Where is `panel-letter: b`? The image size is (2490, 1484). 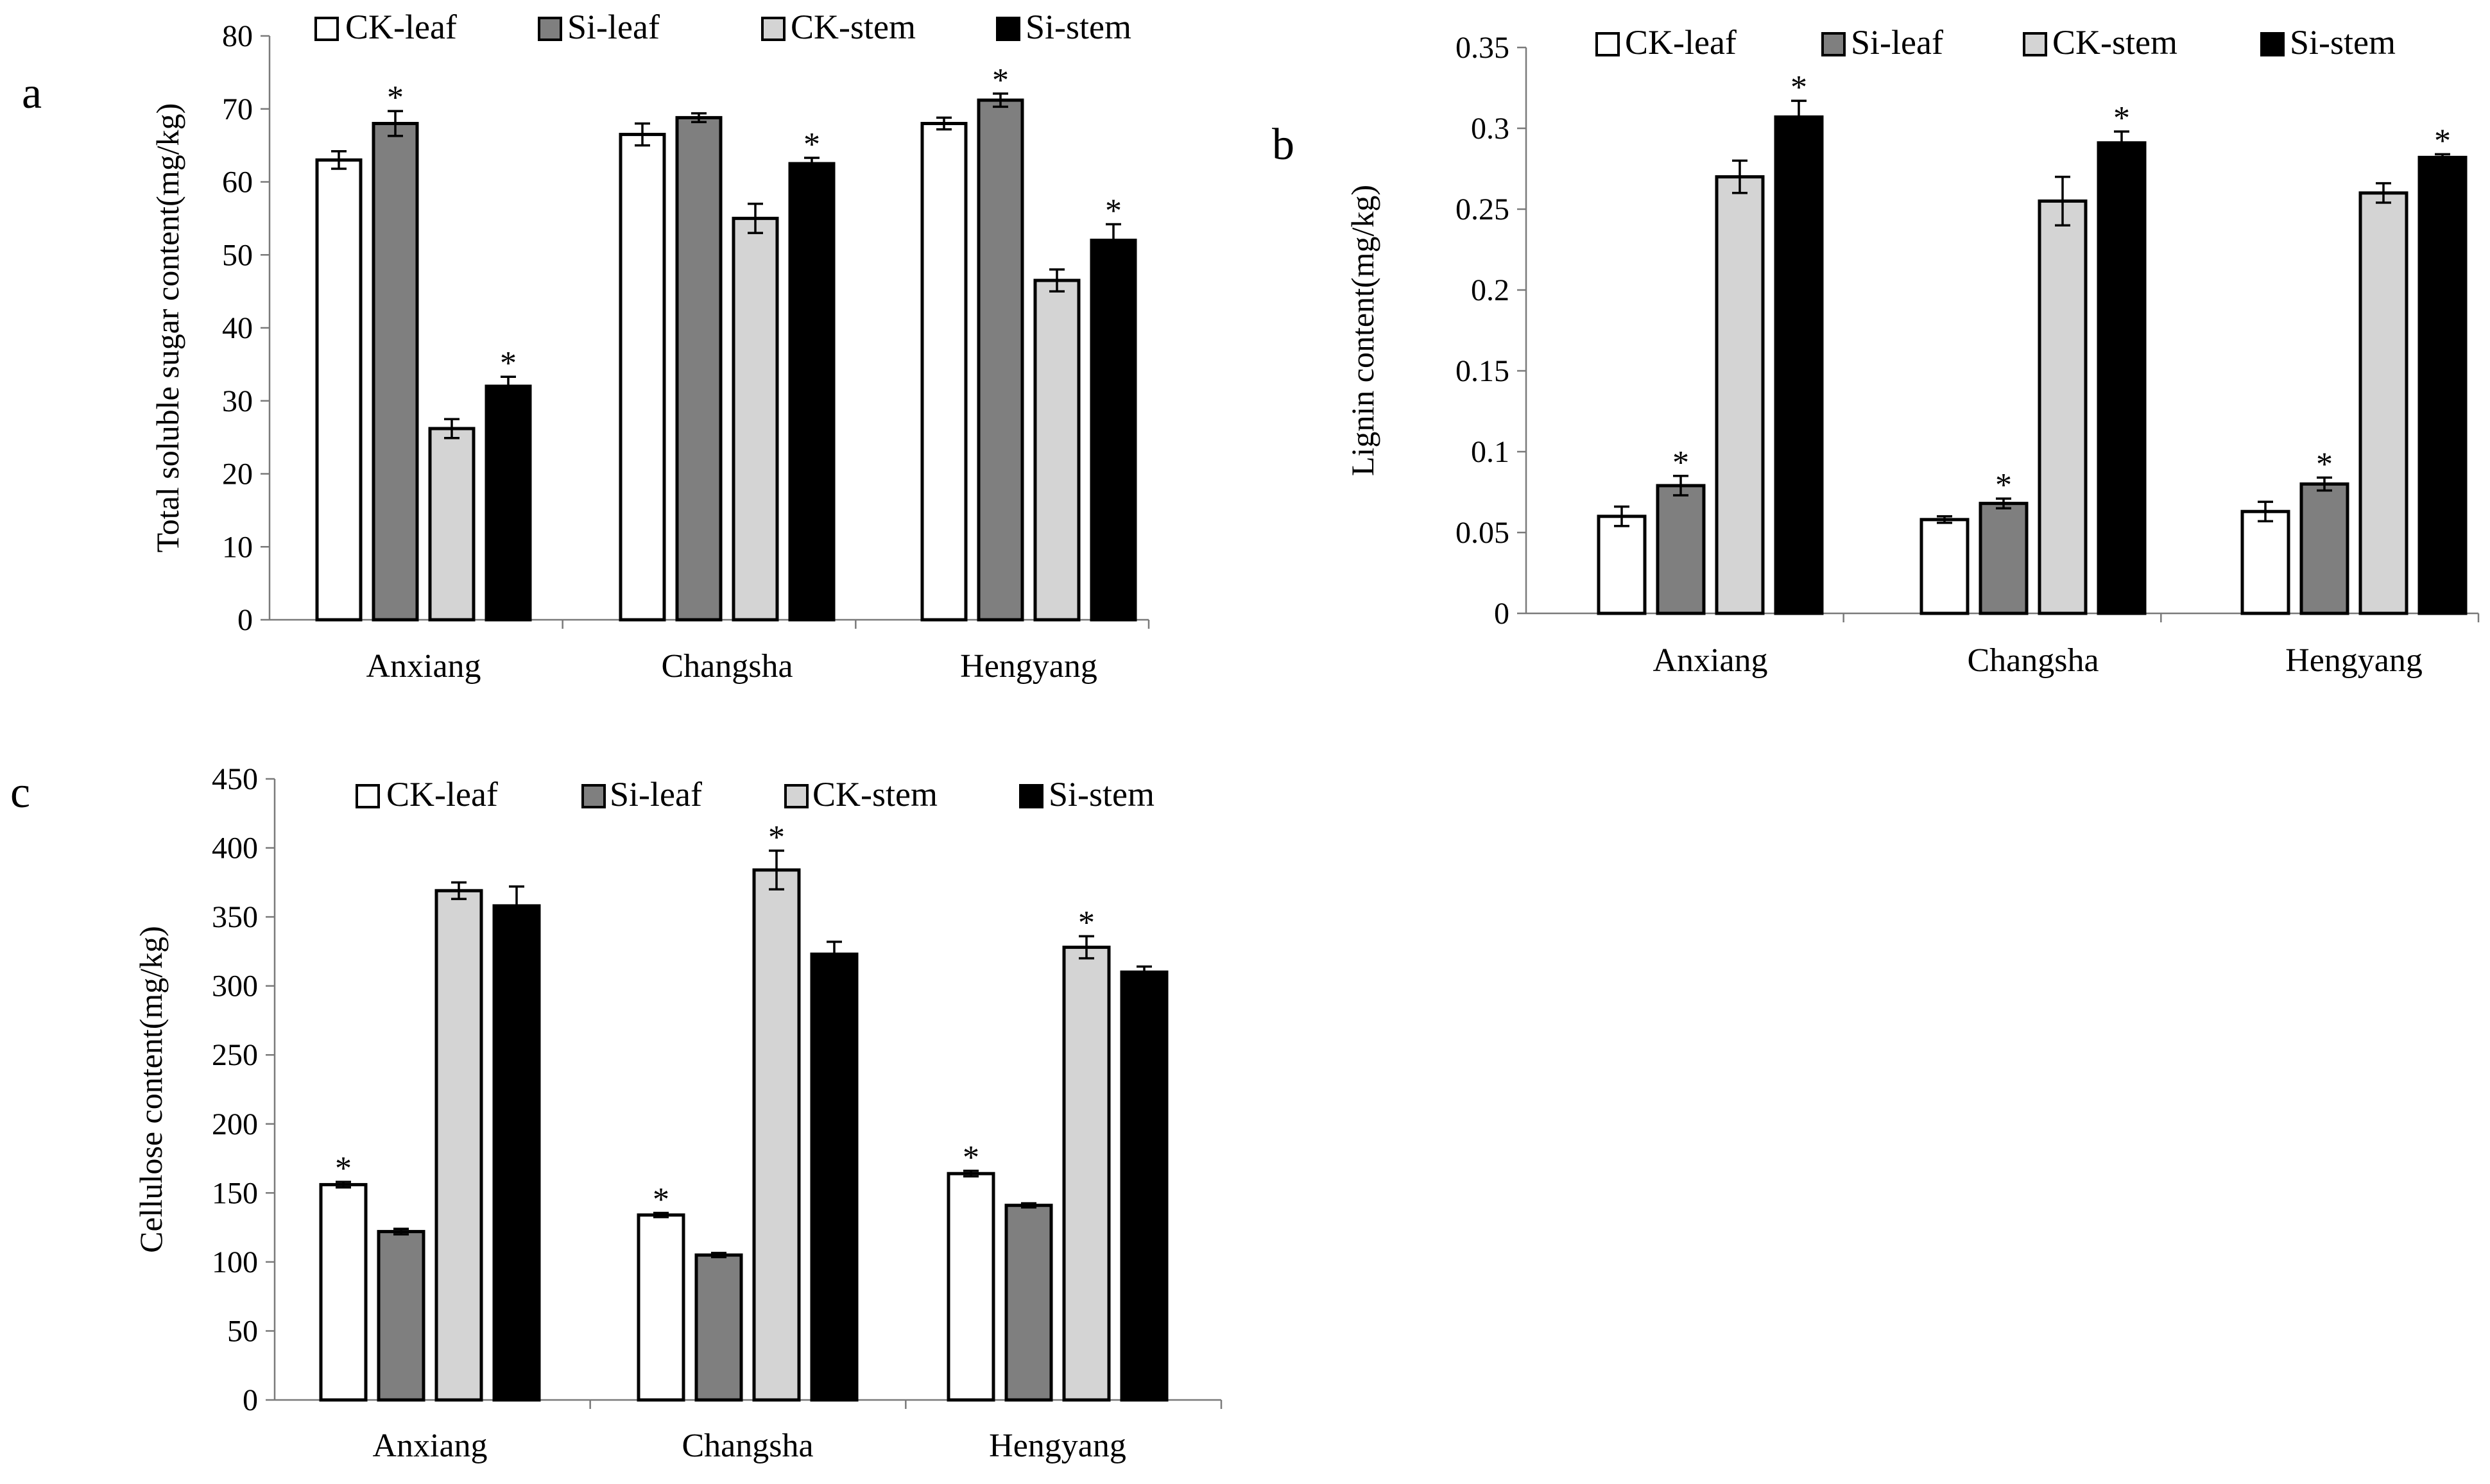
panel-letter: b is located at coordinates (1283, 145).